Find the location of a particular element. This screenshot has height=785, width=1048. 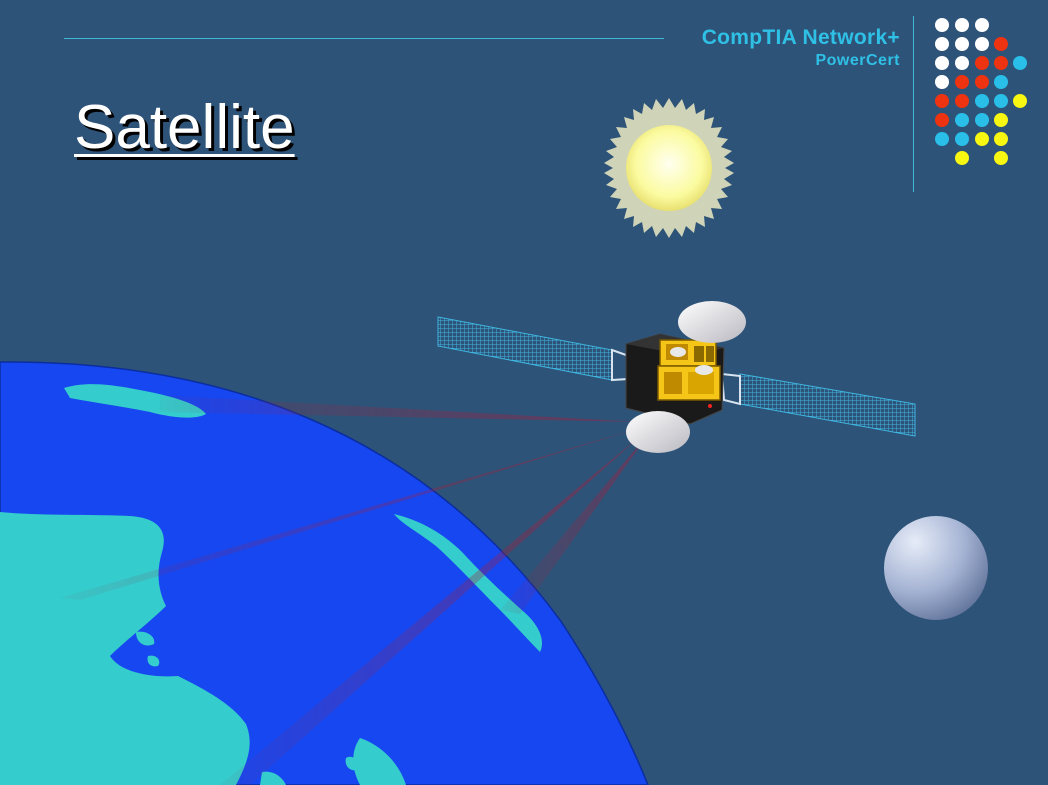

brand-logo: CompTIA Network+ PowerCert is located at coordinates (801, 49).